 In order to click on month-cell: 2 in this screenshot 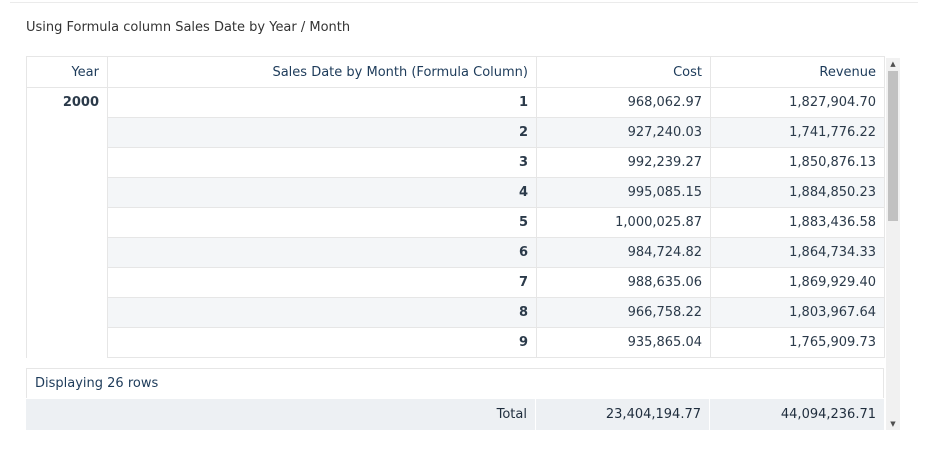, I will do `click(322, 132)`.